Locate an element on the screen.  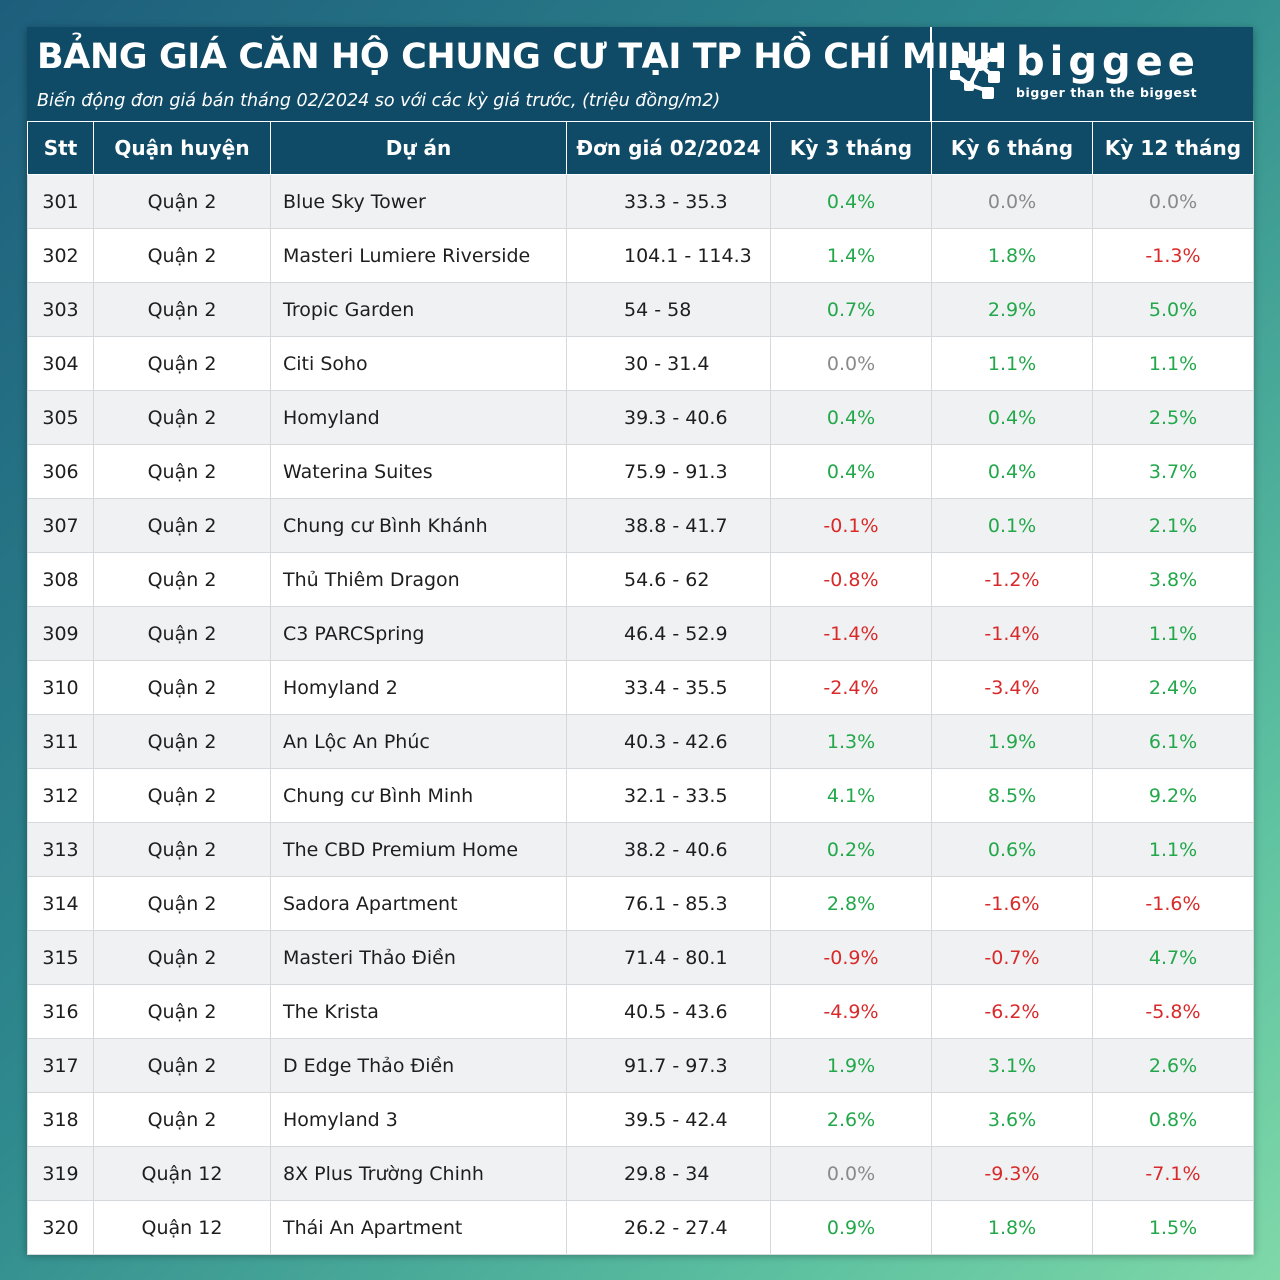
cell-change-12m: 9.2% is located at coordinates (1173, 795).